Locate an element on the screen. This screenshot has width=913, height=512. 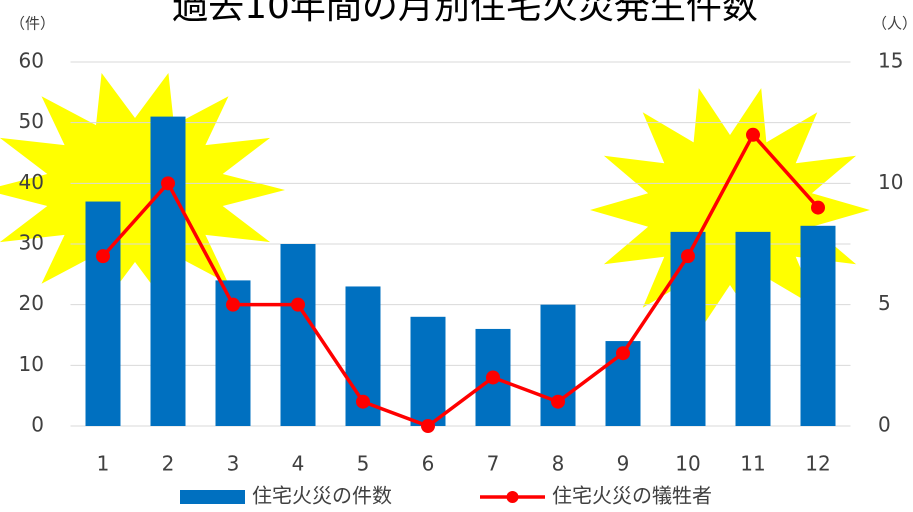
y2-tick-label: 5 is located at coordinates (884, 303).